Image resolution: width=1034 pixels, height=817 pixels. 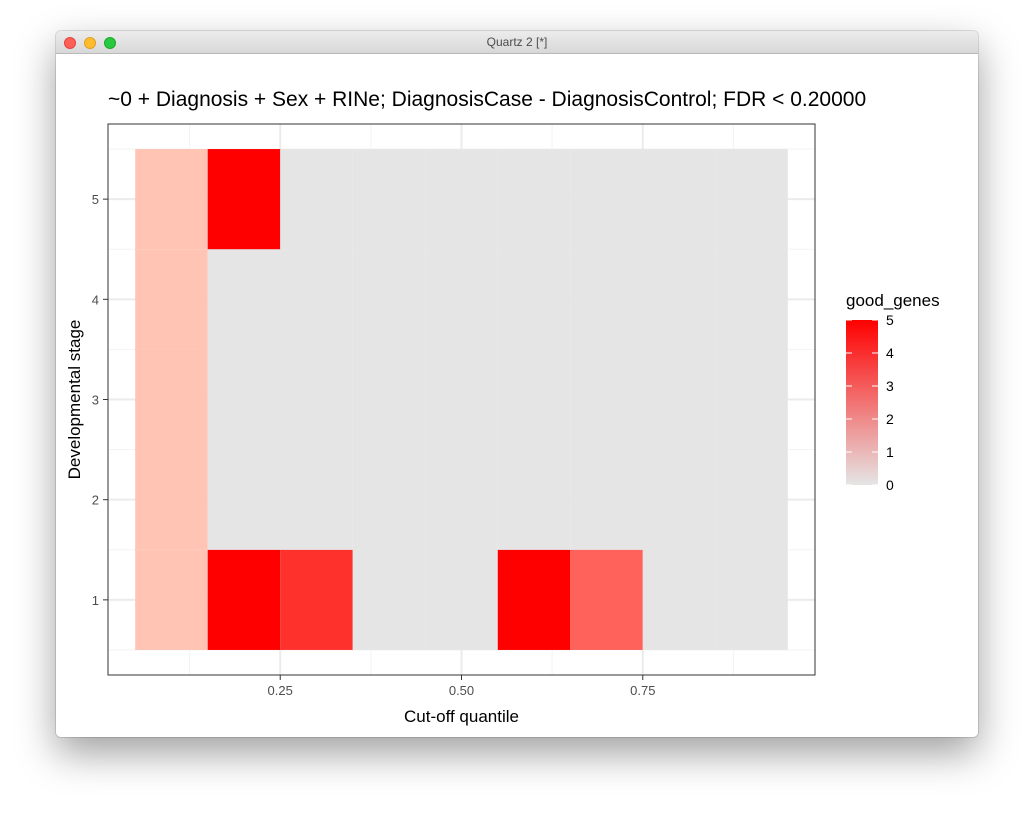 I want to click on legend-tick-label: 3, so click(x=890, y=386).